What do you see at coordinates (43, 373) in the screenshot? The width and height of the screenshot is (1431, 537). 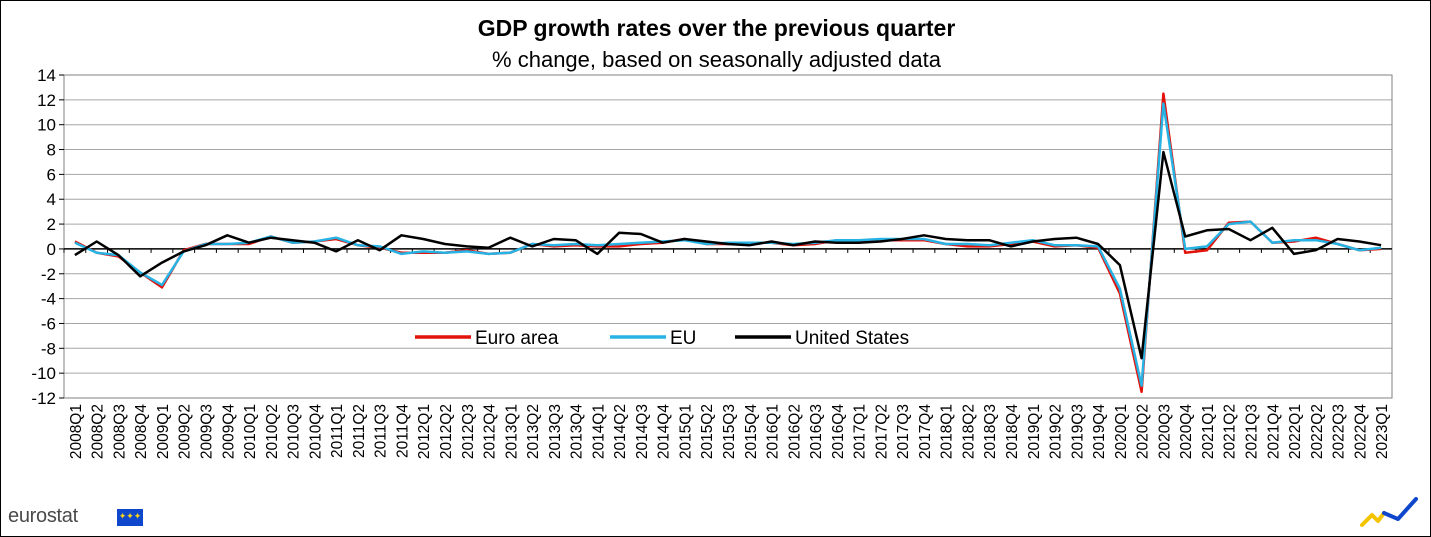 I see `y-tick-label: -10` at bounding box center [43, 373].